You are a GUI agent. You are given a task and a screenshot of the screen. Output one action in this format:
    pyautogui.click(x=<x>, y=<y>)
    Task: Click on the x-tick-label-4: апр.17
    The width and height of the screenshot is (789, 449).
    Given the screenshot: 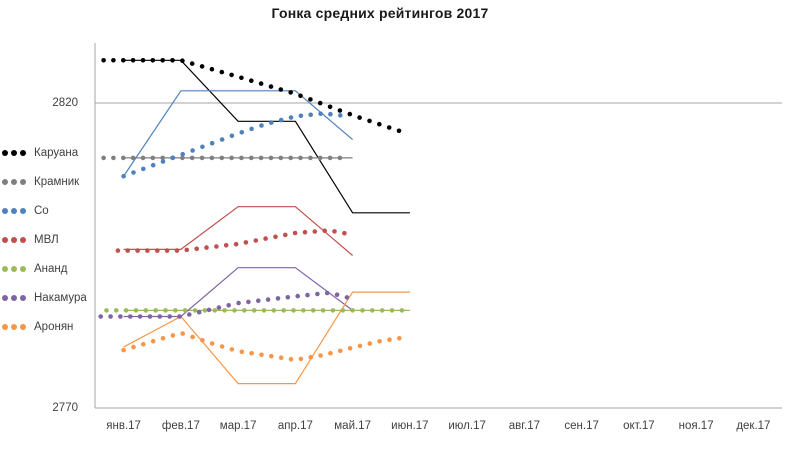 What is the action you would take?
    pyautogui.click(x=295, y=426)
    